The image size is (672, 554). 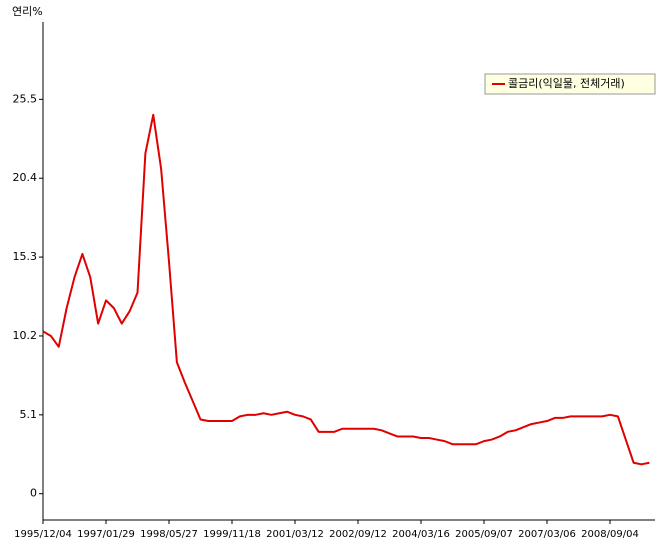 I want to click on legend: 콜금리(익일물, 전체거래), so click(x=570, y=84).